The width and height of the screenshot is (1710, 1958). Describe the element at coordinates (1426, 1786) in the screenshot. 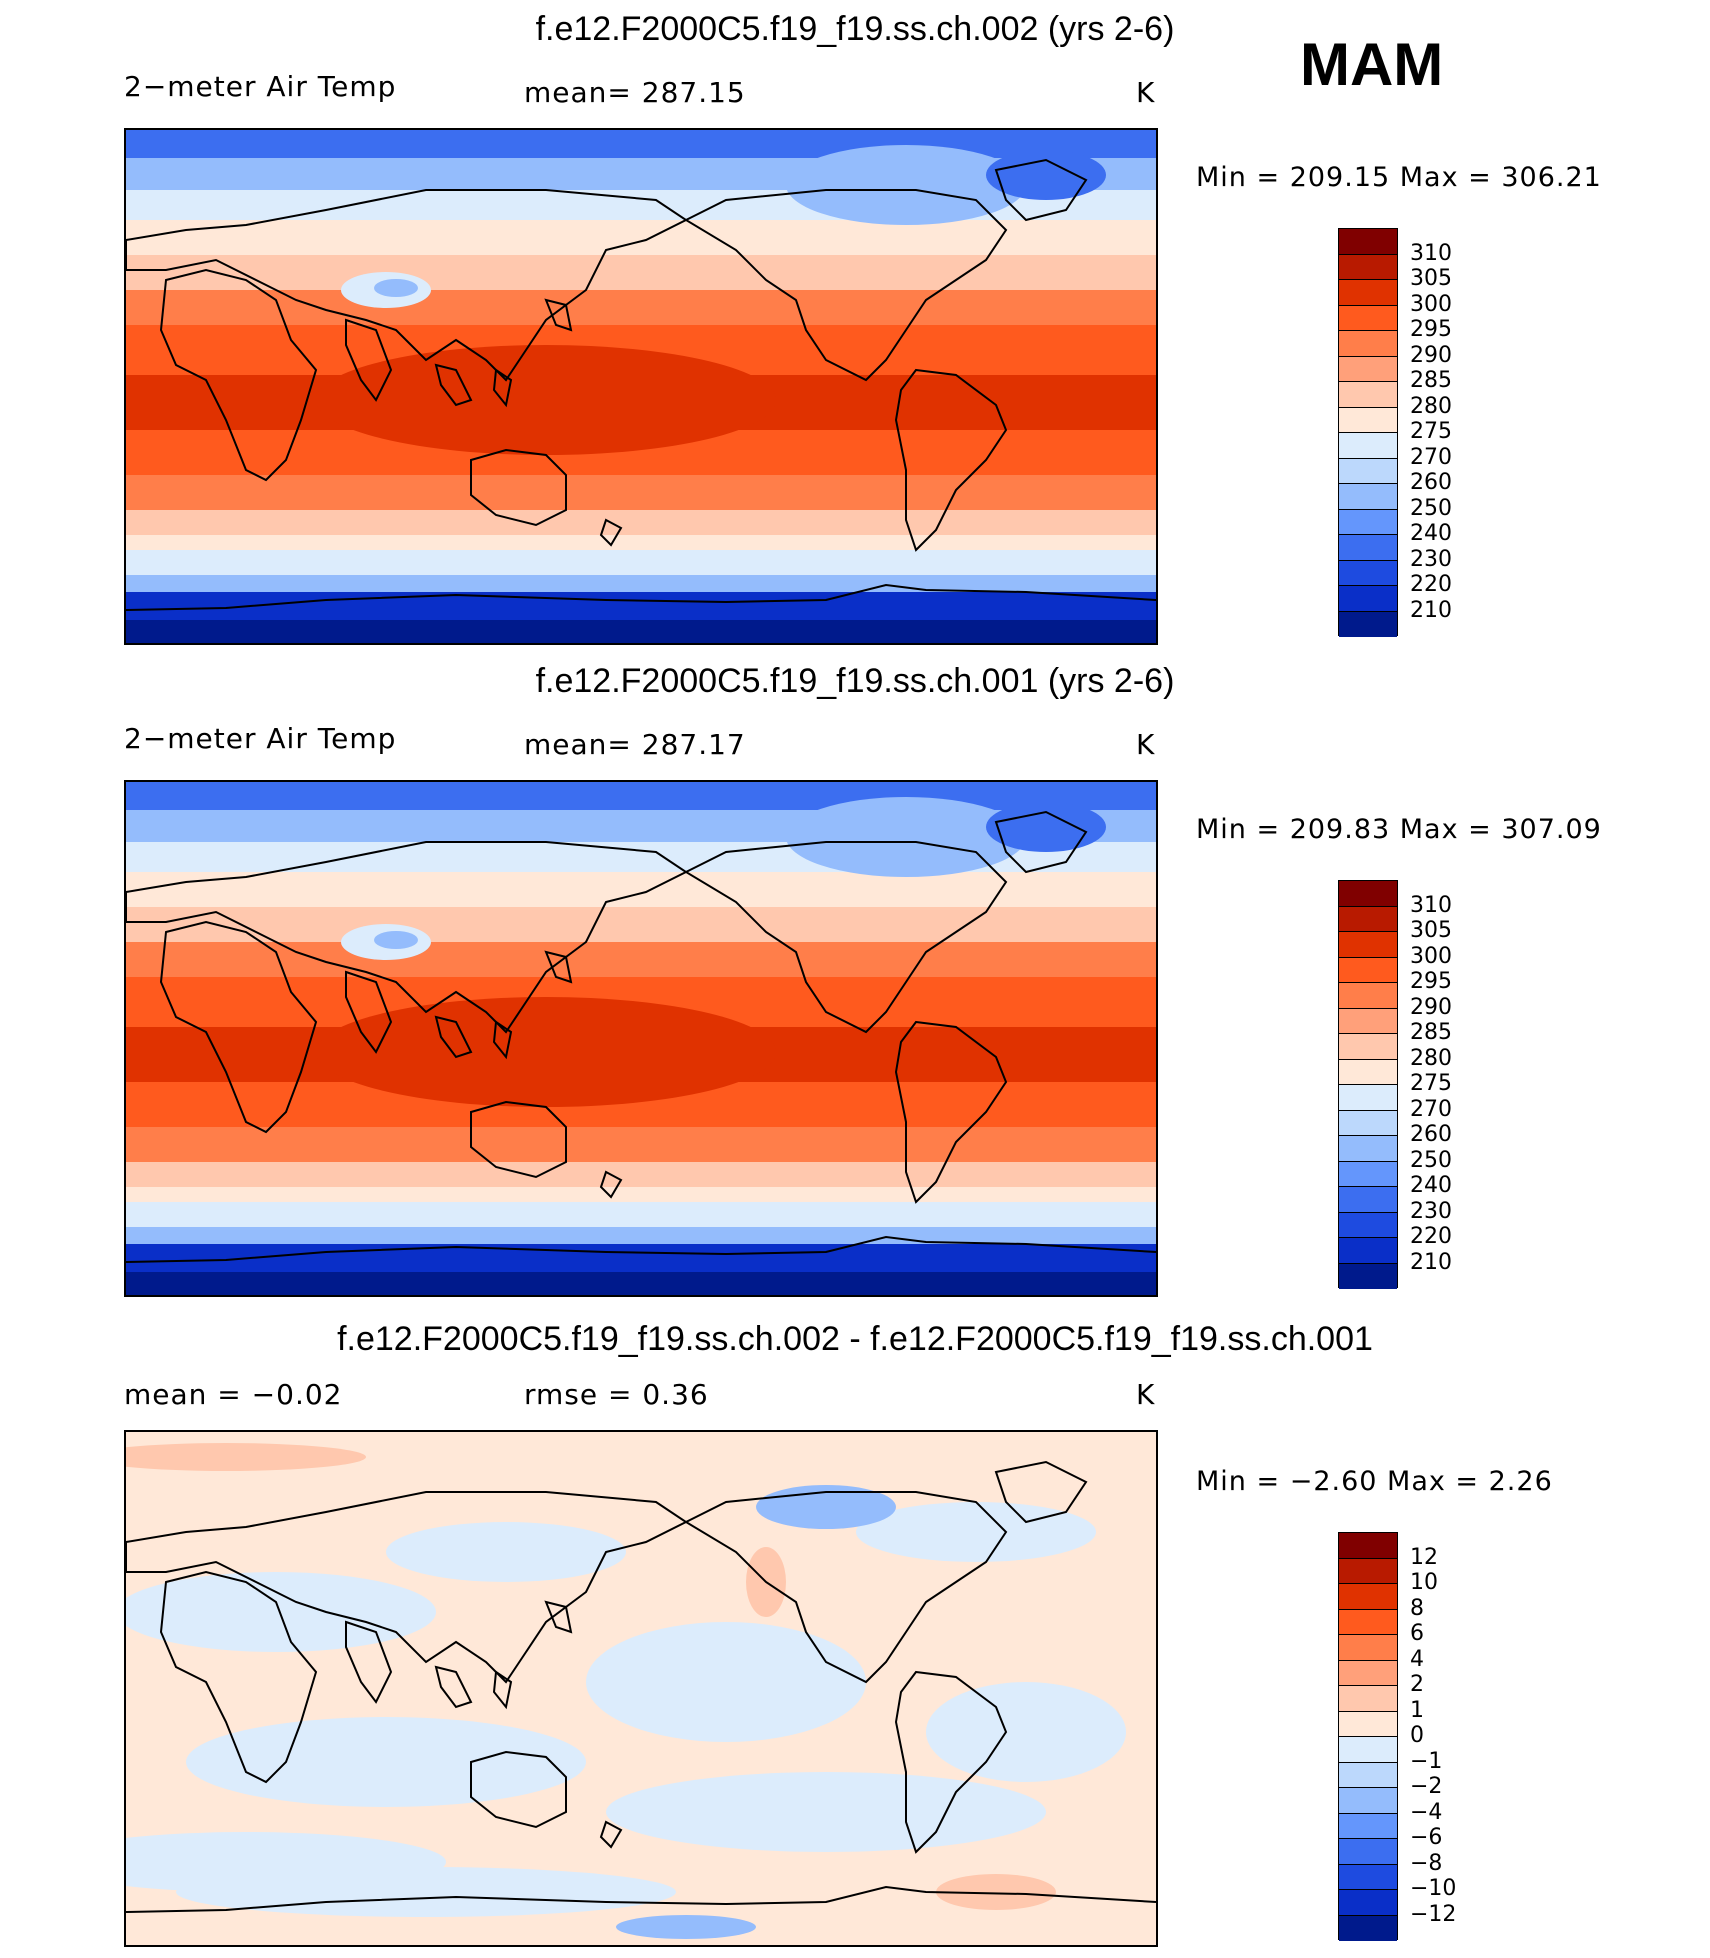

I see `colorbar-tick-label: −2` at that location.